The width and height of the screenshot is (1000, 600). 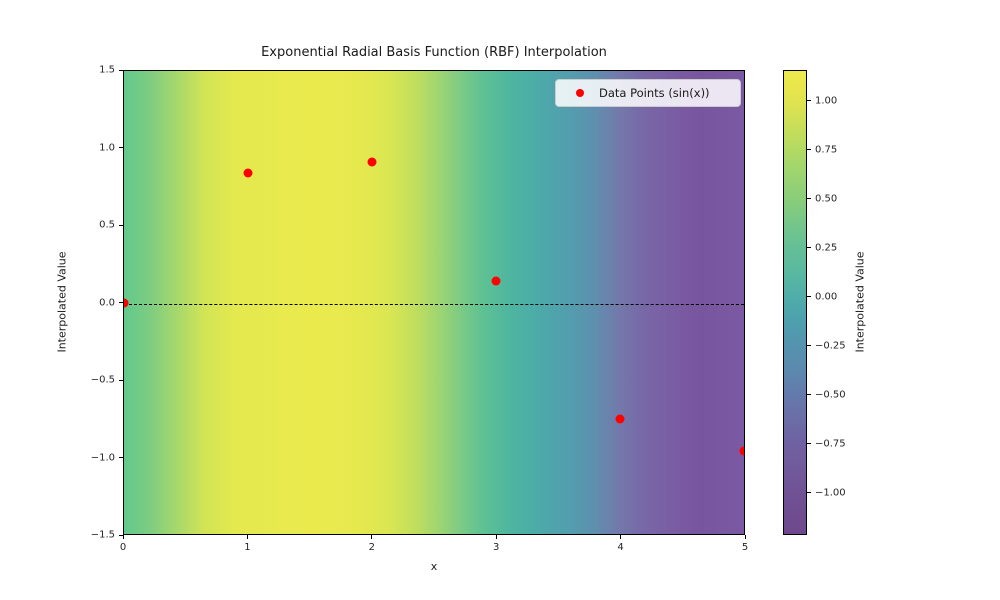 What do you see at coordinates (826, 150) in the screenshot?
I see `colorbar-tick-label: 0.75` at bounding box center [826, 150].